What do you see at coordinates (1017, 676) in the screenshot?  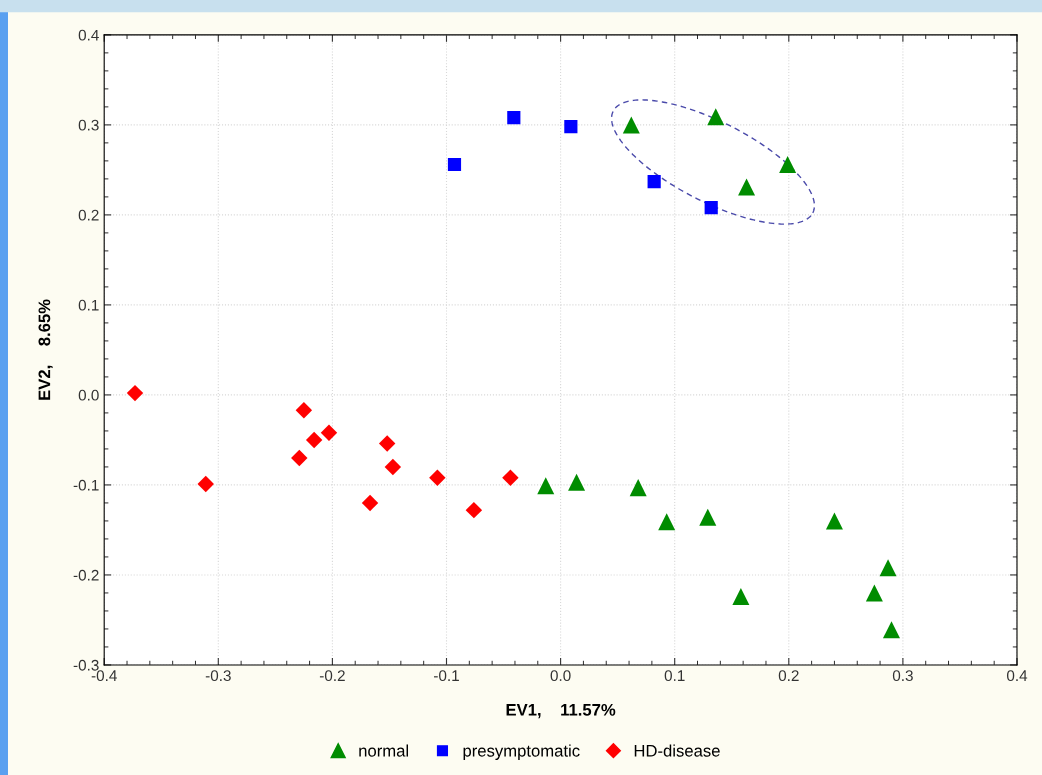 I see `x-tick-label: 0.4` at bounding box center [1017, 676].